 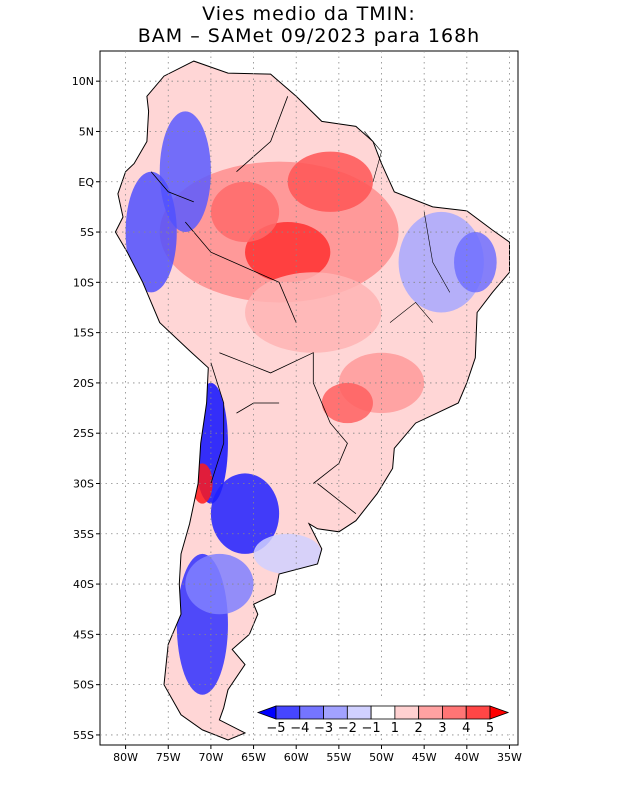 I want to click on lon-tick-label: 60W, so click(x=296, y=757).